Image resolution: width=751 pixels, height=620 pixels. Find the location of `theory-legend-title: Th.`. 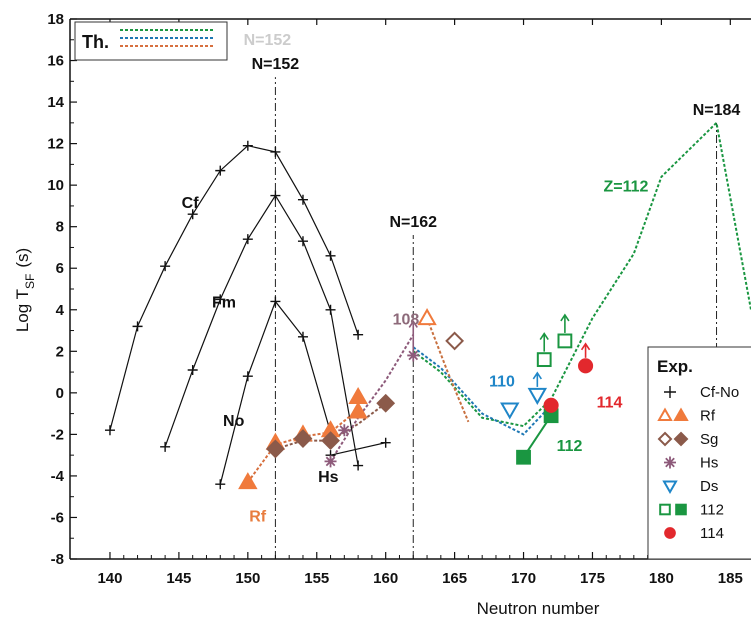

theory-legend-title: Th. is located at coordinates (95, 42).